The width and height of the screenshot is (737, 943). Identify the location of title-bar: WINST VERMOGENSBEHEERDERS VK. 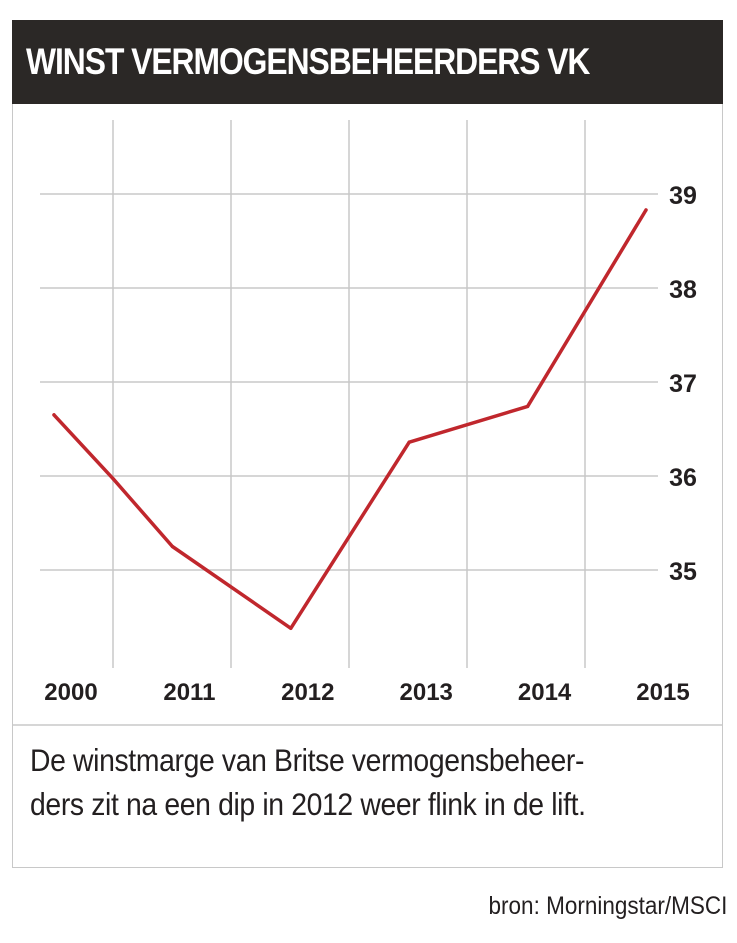
(367, 62).